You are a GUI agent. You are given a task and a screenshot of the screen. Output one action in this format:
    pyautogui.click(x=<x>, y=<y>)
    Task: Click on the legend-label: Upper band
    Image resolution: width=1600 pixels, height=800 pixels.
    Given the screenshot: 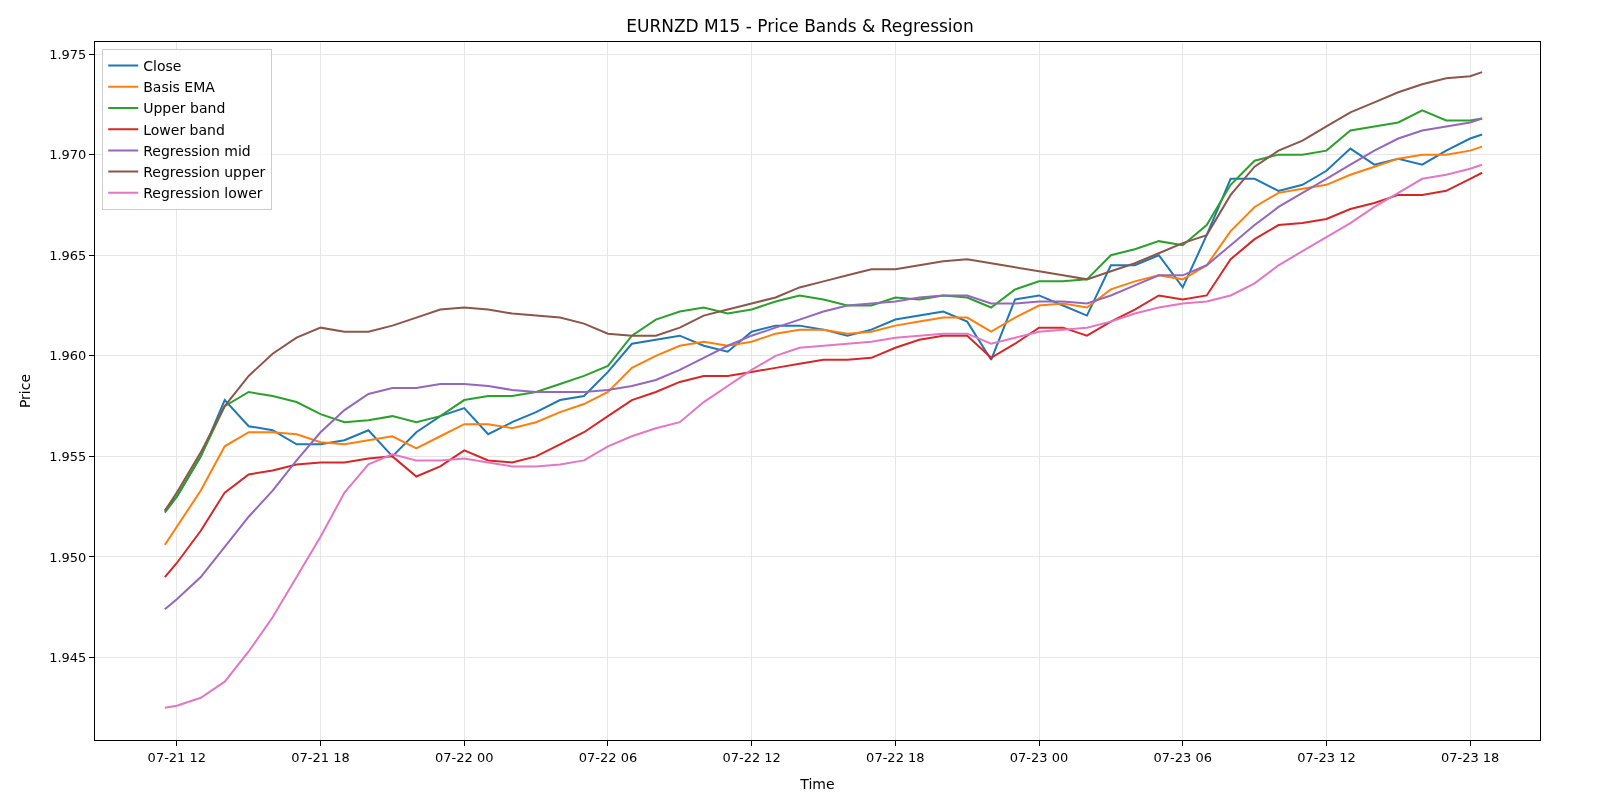 What is the action you would take?
    pyautogui.click(x=184, y=108)
    